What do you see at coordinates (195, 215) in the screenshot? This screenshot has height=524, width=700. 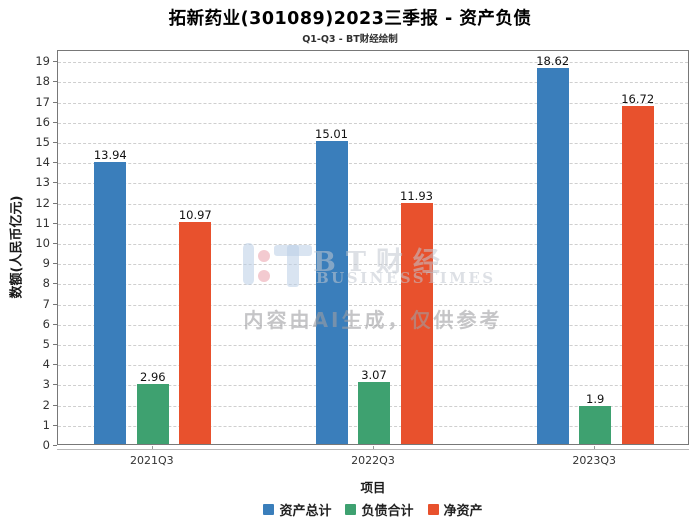 I see `bar-value-label: 10.97` at bounding box center [195, 215].